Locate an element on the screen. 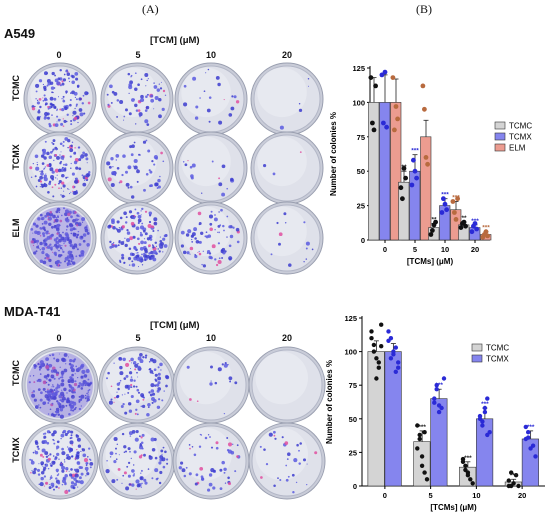  x-axis-label: [TCMs] (μM) is located at coordinates (430, 261).